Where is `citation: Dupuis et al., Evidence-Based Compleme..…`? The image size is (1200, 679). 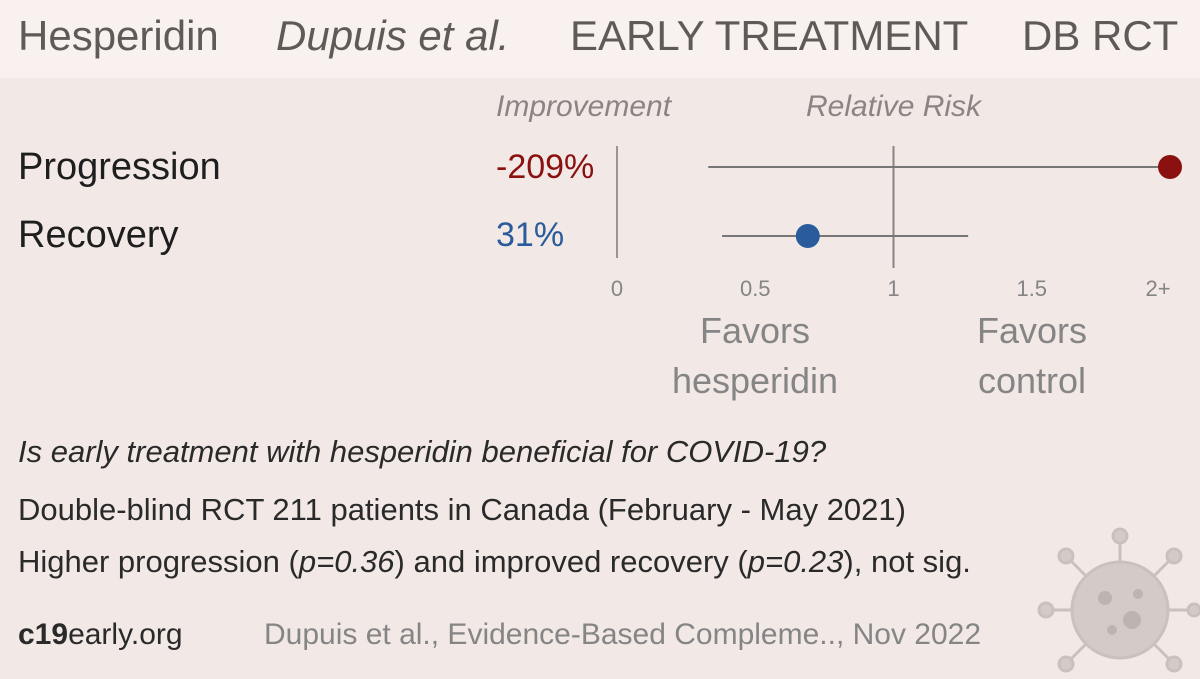 citation: Dupuis et al., Evidence-Based Compleme..… is located at coordinates (623, 634).